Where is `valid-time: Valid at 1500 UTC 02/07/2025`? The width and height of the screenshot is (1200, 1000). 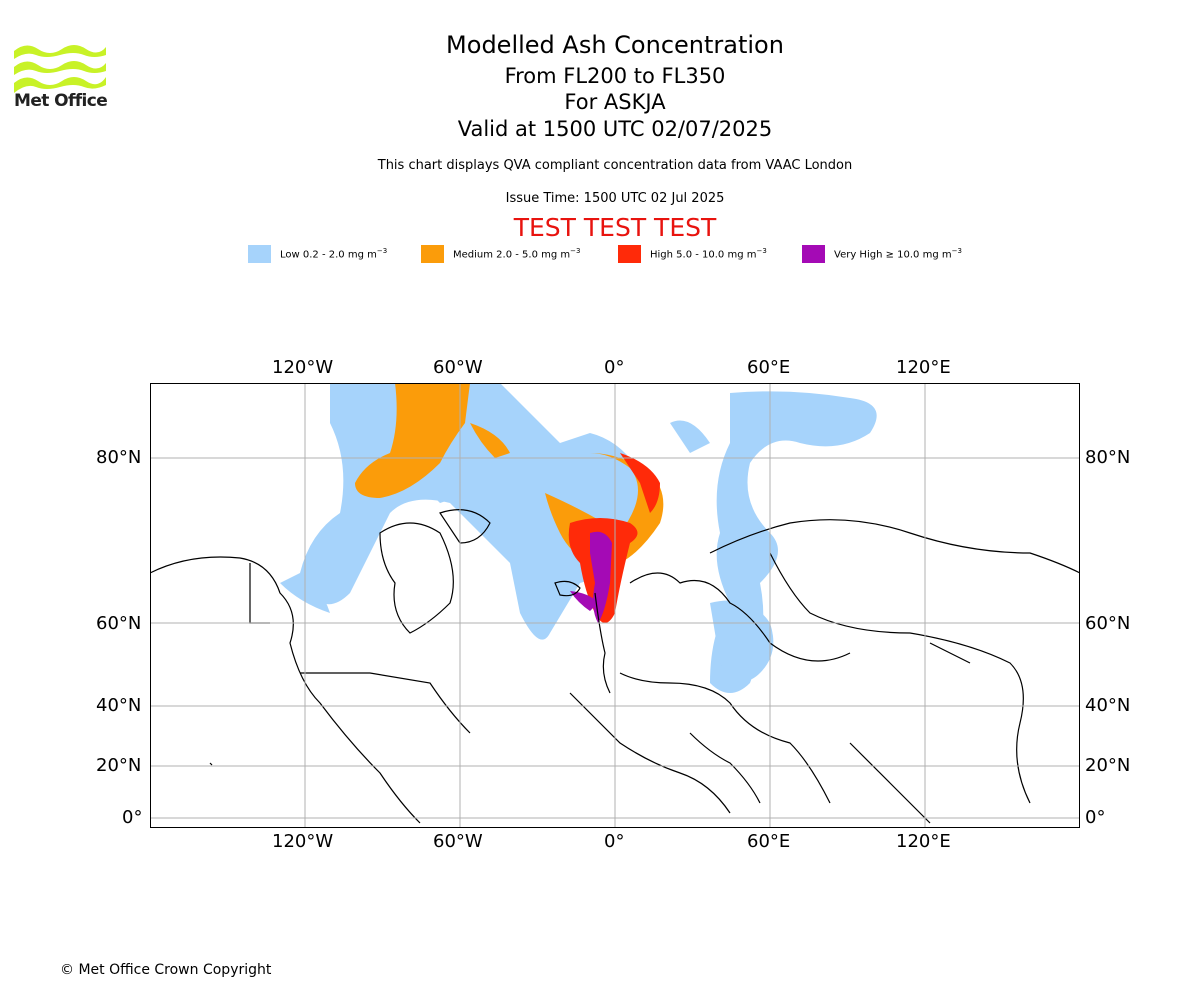
valid-time: Valid at 1500 UTC 02/07/2025 is located at coordinates (615, 129).